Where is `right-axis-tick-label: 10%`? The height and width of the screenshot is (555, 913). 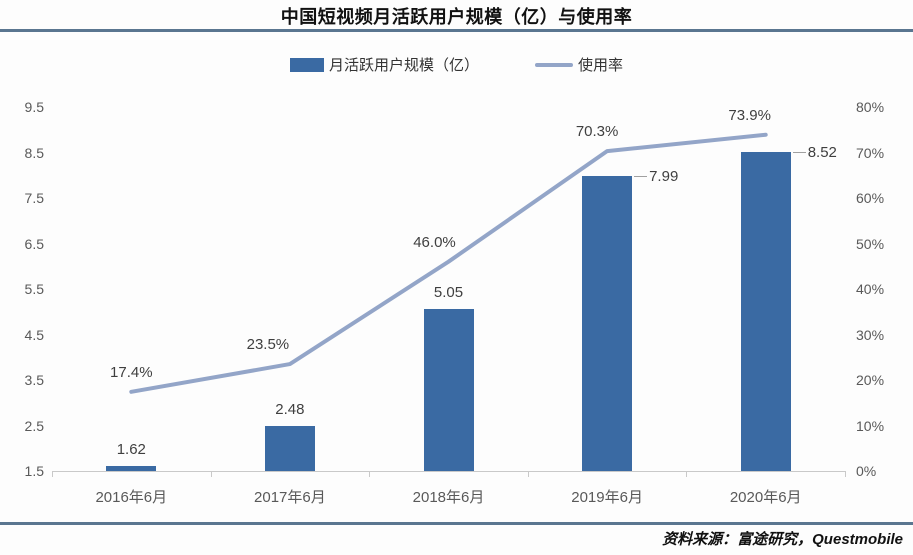
right-axis-tick-label: 10% is located at coordinates (870, 425).